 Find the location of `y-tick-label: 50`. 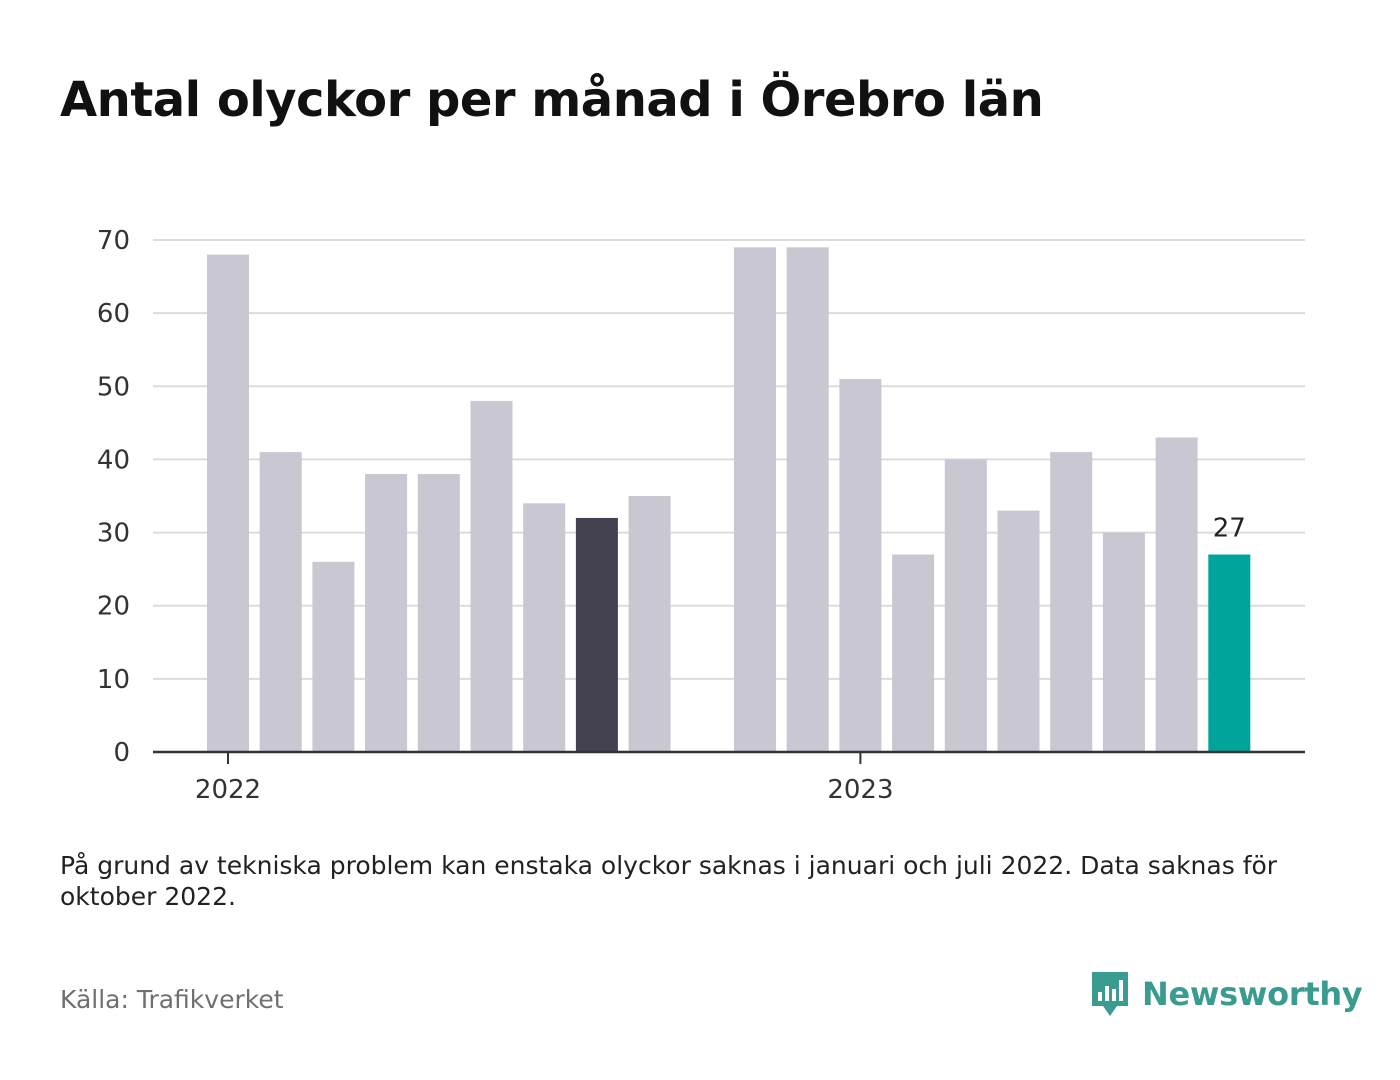

y-tick-label: 50 is located at coordinates (113, 387).